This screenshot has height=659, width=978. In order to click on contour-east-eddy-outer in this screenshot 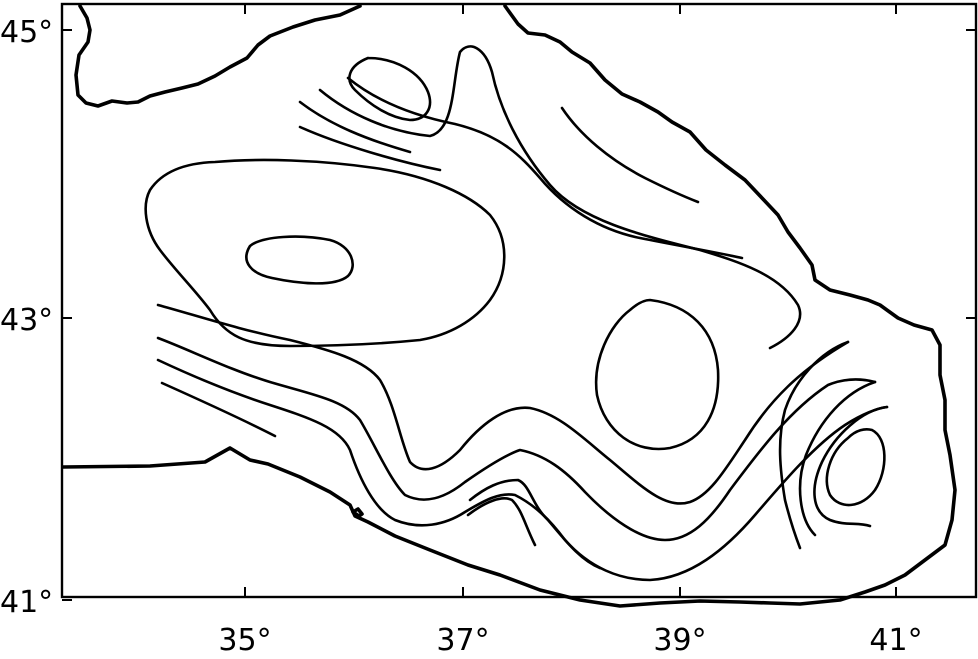, I will do `click(837, 458)`.